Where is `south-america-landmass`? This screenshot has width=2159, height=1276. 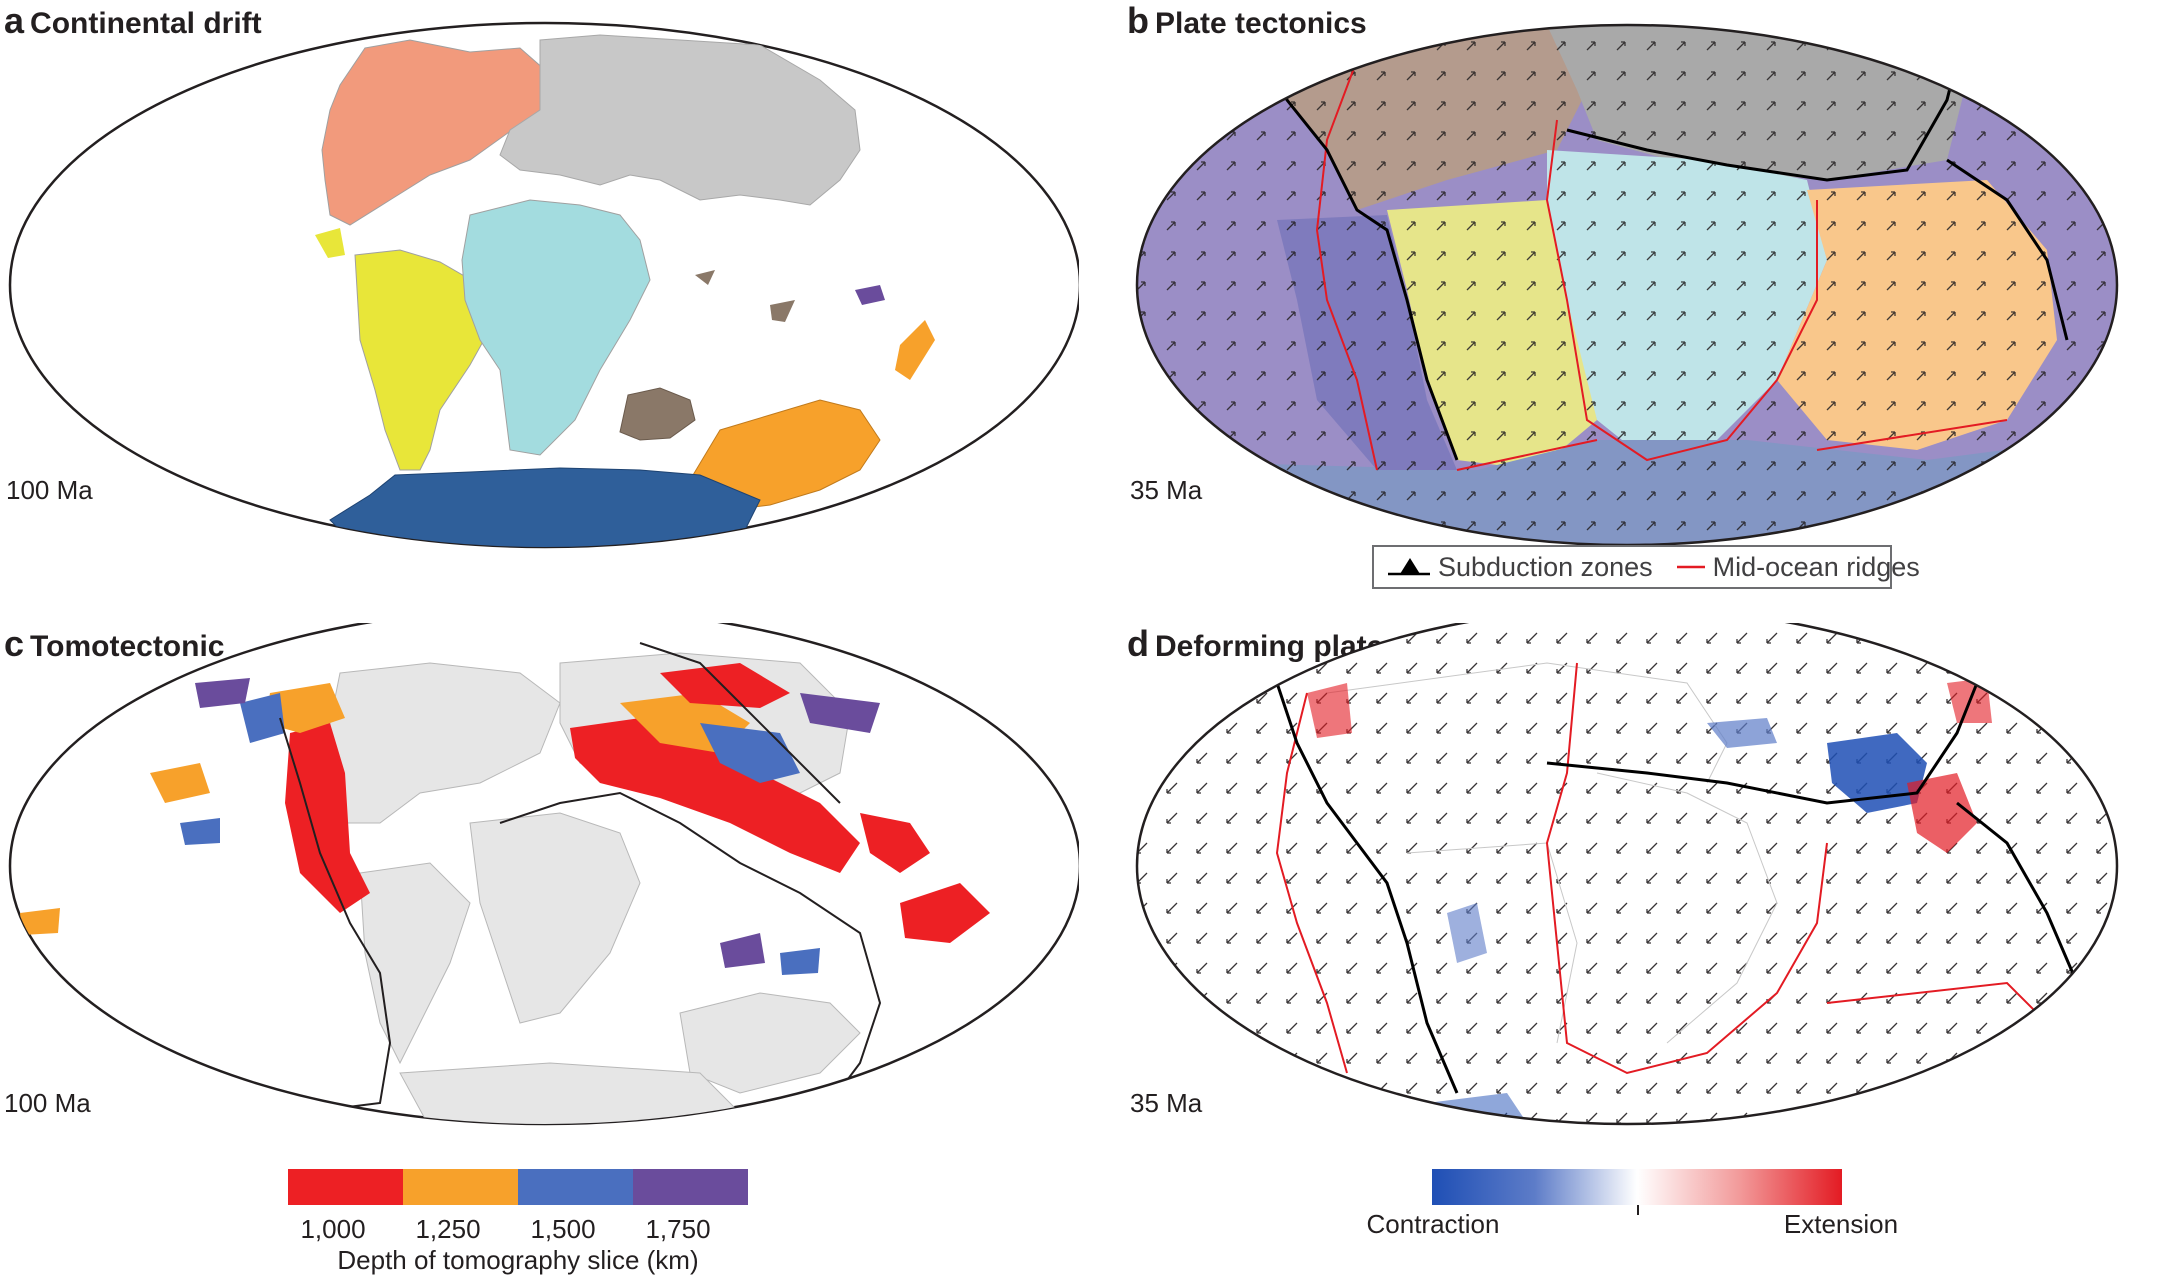
south-america-landmass is located at coordinates (425, 360).